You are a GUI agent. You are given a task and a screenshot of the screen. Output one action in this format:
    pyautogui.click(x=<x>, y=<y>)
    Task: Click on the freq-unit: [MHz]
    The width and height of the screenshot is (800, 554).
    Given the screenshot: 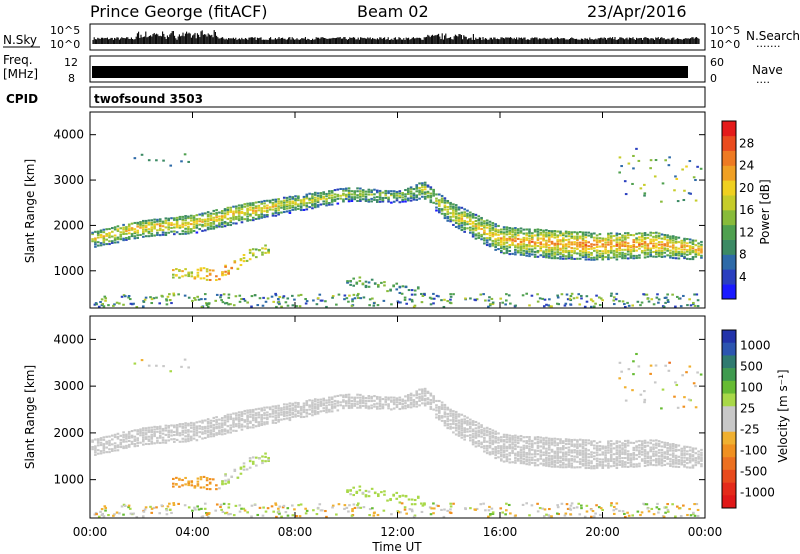 What is the action you would take?
    pyautogui.click(x=20, y=74)
    